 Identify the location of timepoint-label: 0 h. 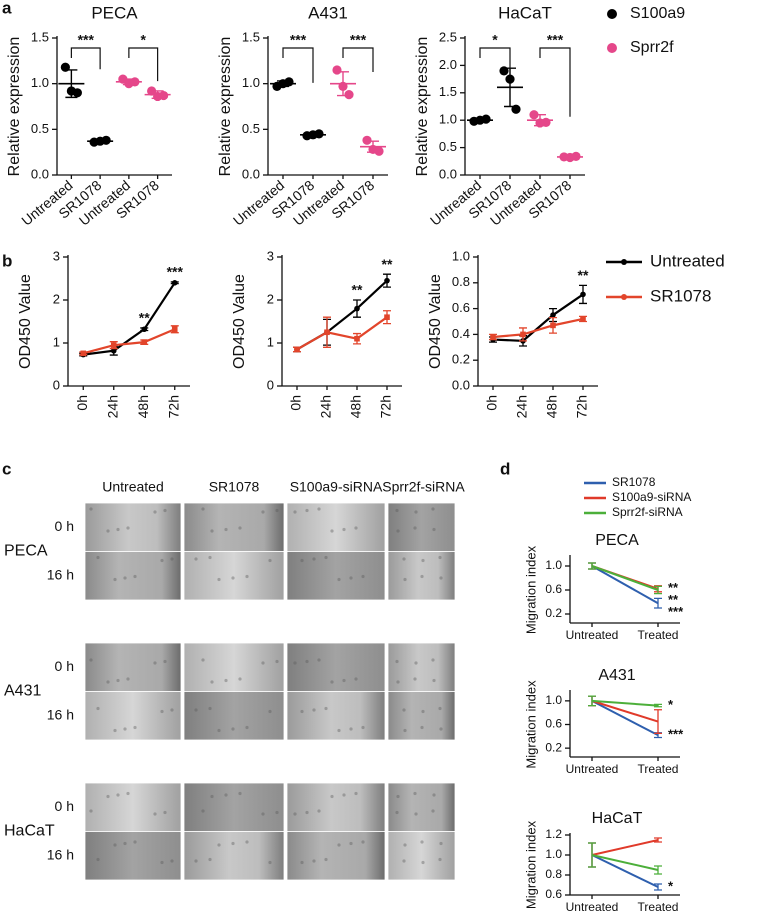
(64, 666).